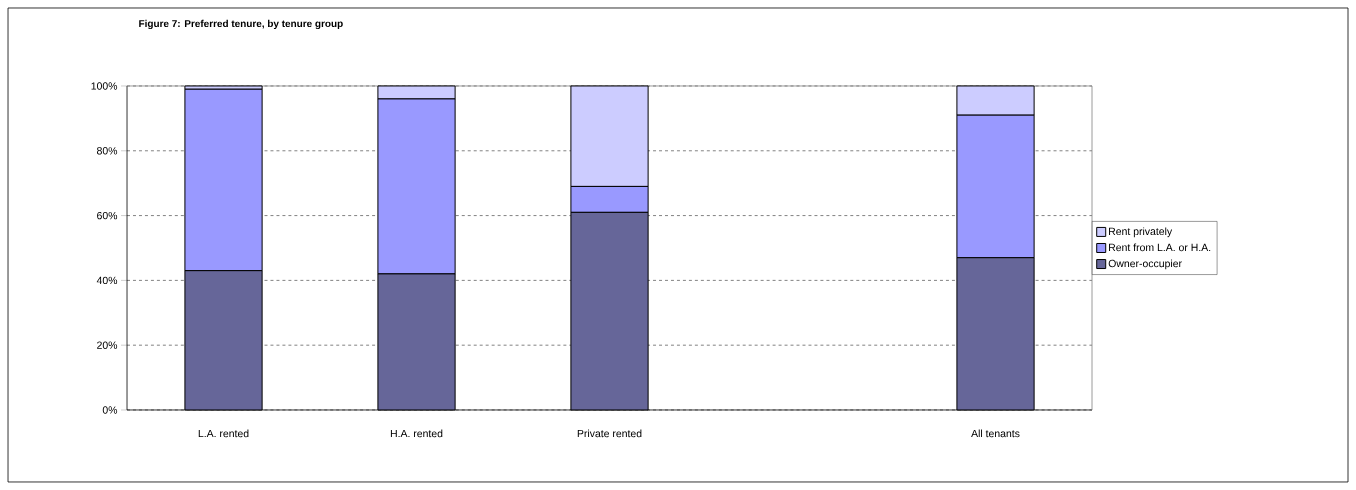 The image size is (1356, 490). I want to click on legend-label: Rent from L.A. or H.A., so click(1160, 247).